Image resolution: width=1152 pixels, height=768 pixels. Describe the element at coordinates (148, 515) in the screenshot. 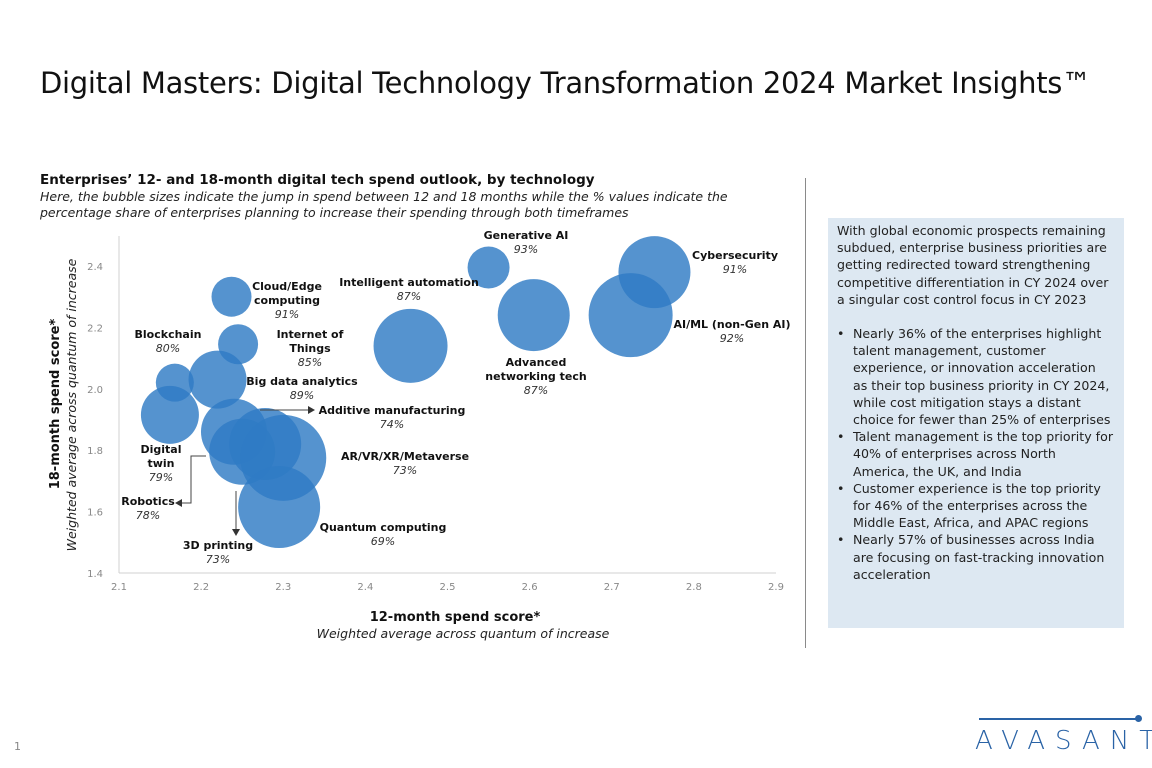

I see `bubble-label-pct: 78%` at that location.